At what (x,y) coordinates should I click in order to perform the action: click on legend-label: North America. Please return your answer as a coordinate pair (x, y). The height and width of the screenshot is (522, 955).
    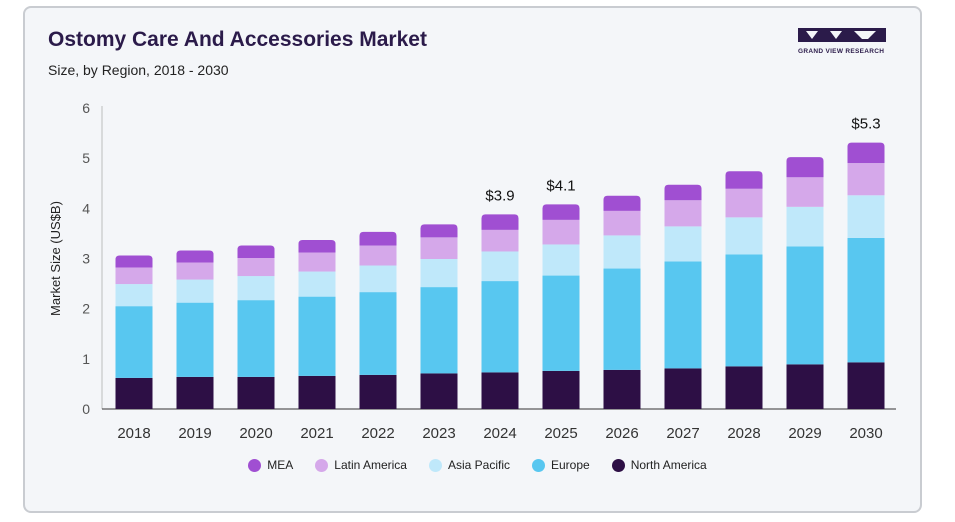
    Looking at the image, I should click on (668, 465).